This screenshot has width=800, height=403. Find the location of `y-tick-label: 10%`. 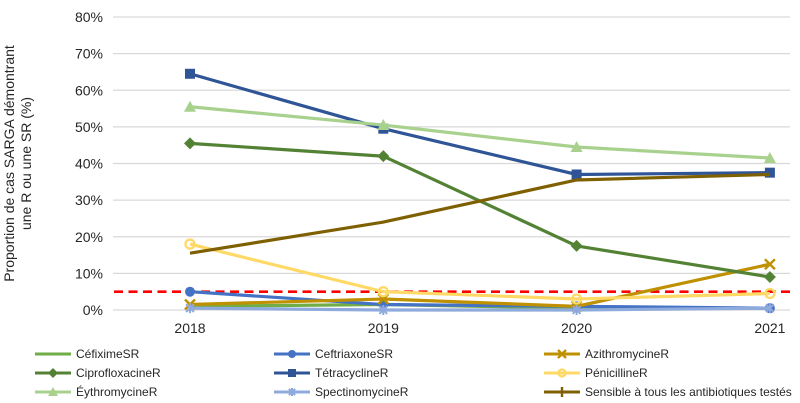

y-tick-label: 10% is located at coordinates (89, 273).